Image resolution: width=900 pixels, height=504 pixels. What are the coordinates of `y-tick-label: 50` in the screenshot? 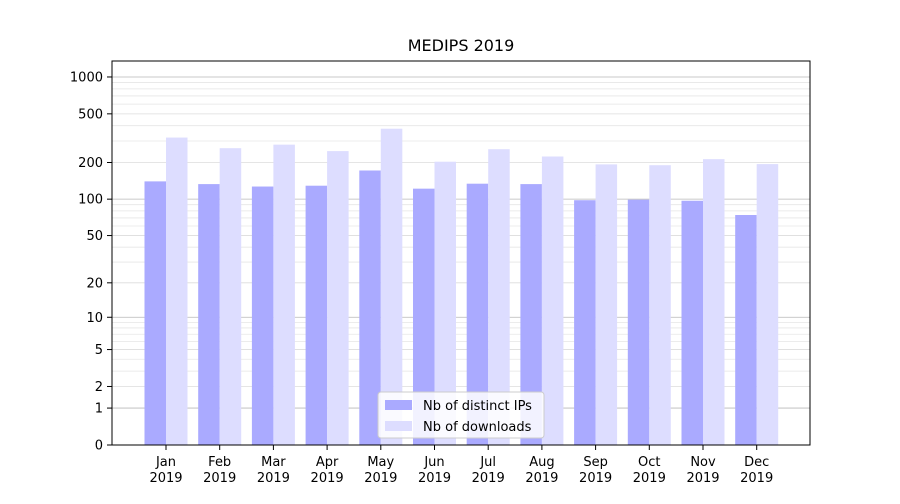 It's located at (94, 236).